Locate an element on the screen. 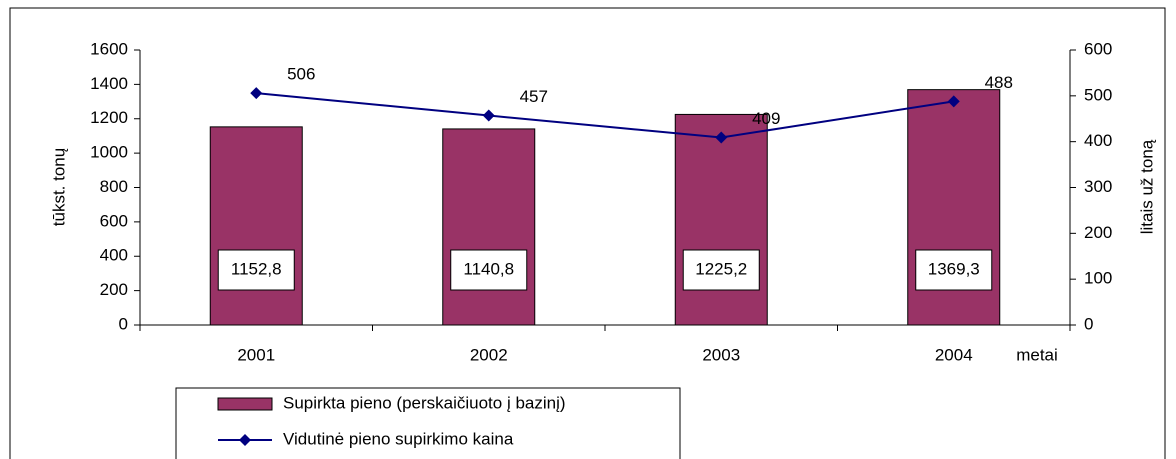 This screenshot has height=459, width=1176. x-axis-label: metai is located at coordinates (1037, 354).